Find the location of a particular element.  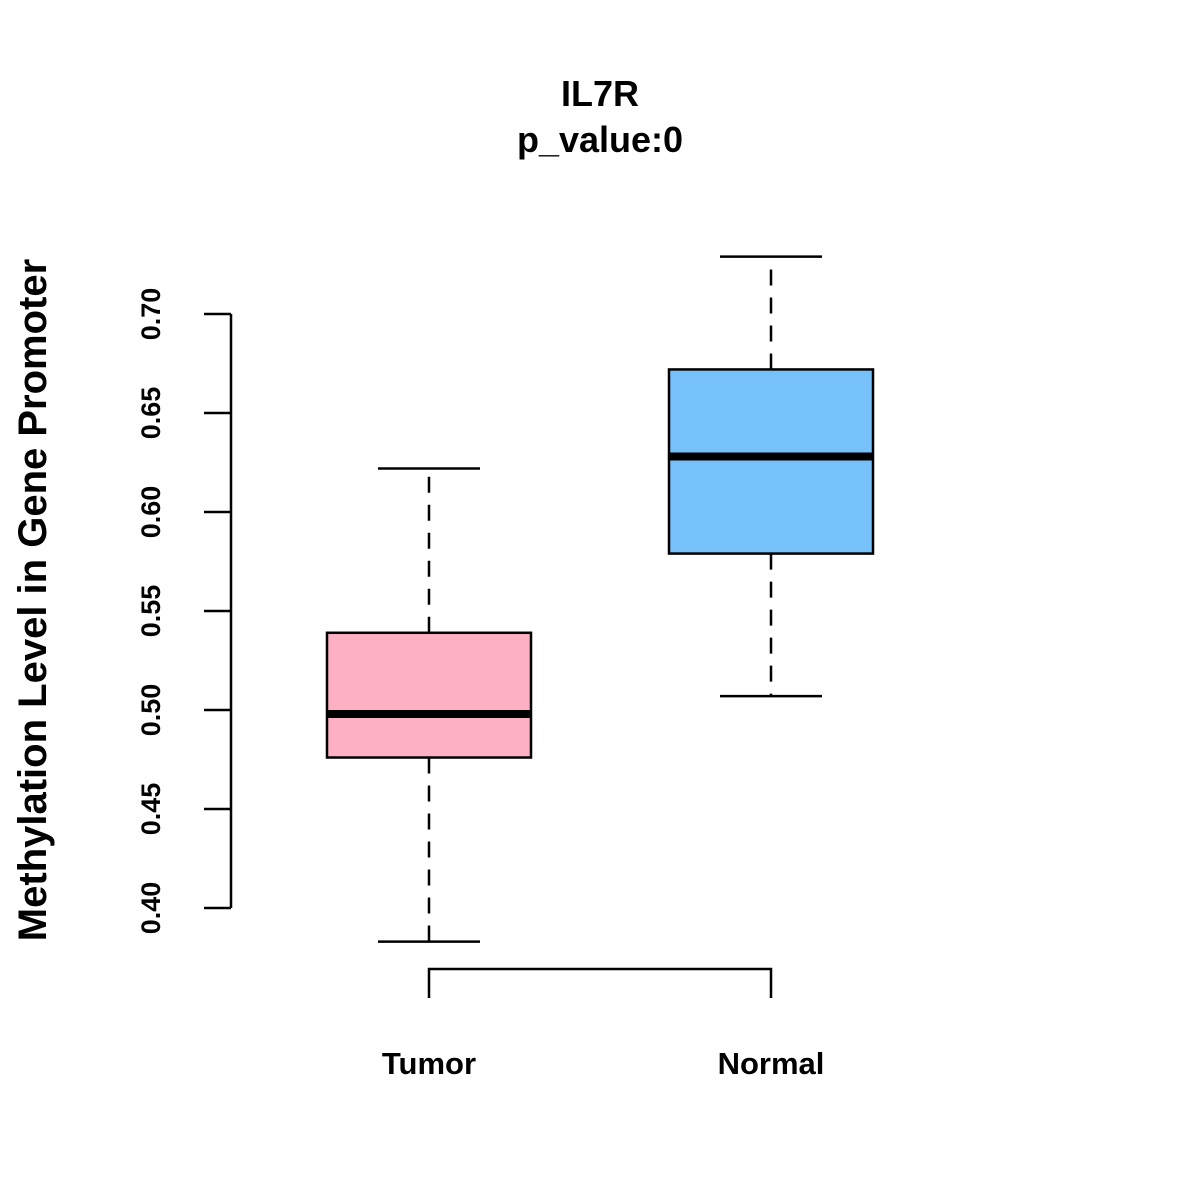

bracket-line is located at coordinates (600, 982).